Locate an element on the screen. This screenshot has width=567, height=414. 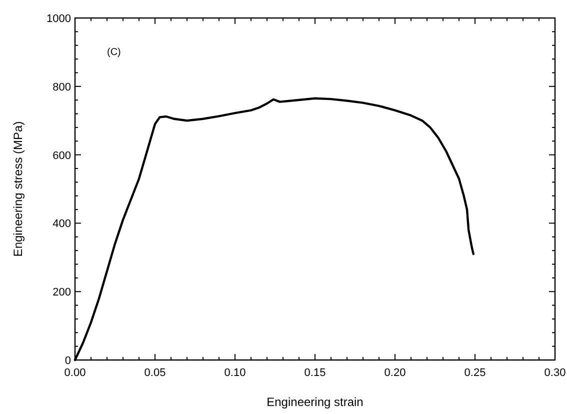
x-tick-label: 0.20 is located at coordinates (395, 373).